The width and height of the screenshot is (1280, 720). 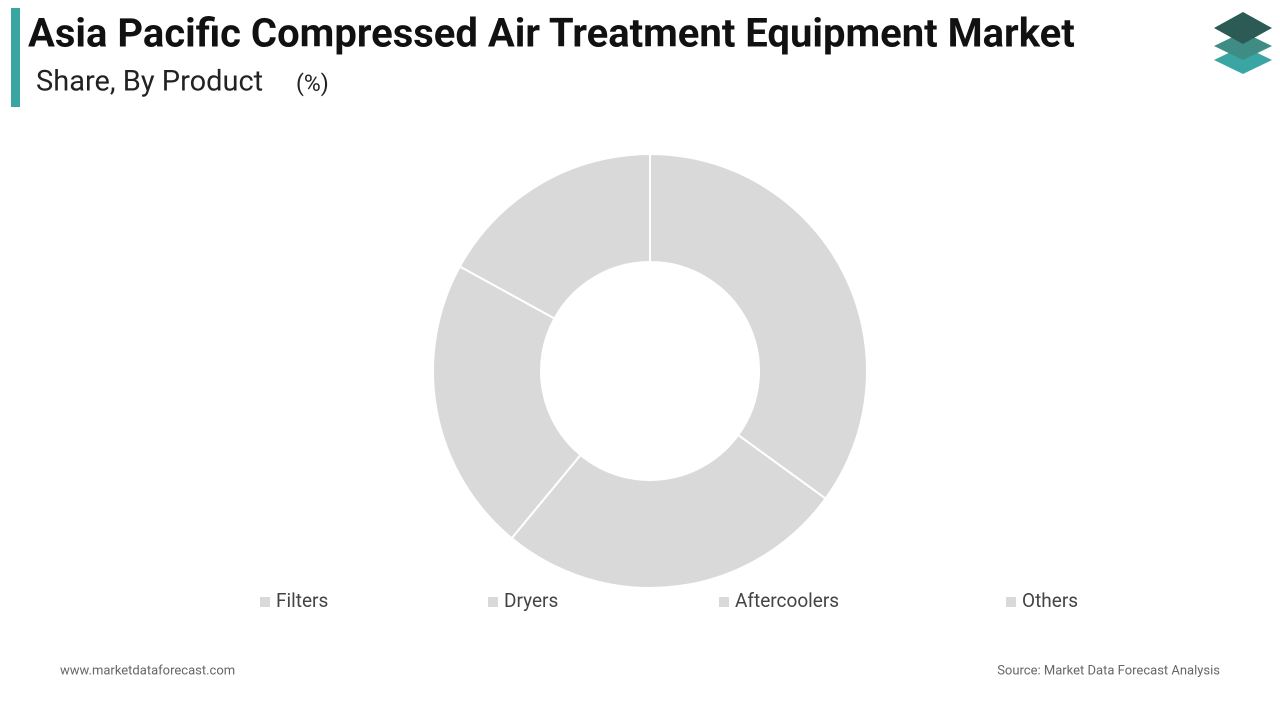 What do you see at coordinates (302, 600) in the screenshot?
I see `legend-label: Filters` at bounding box center [302, 600].